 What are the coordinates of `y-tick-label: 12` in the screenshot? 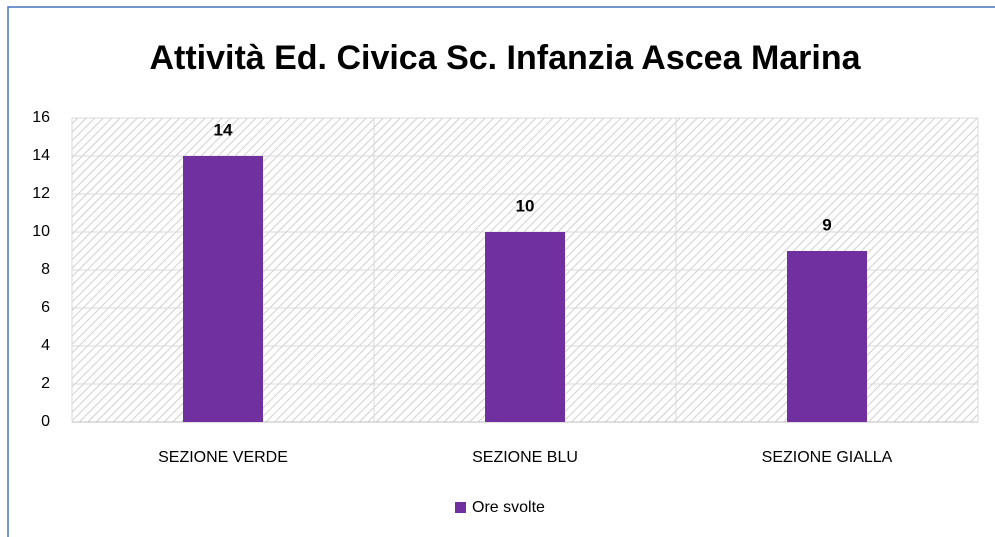 It's located at (41, 193).